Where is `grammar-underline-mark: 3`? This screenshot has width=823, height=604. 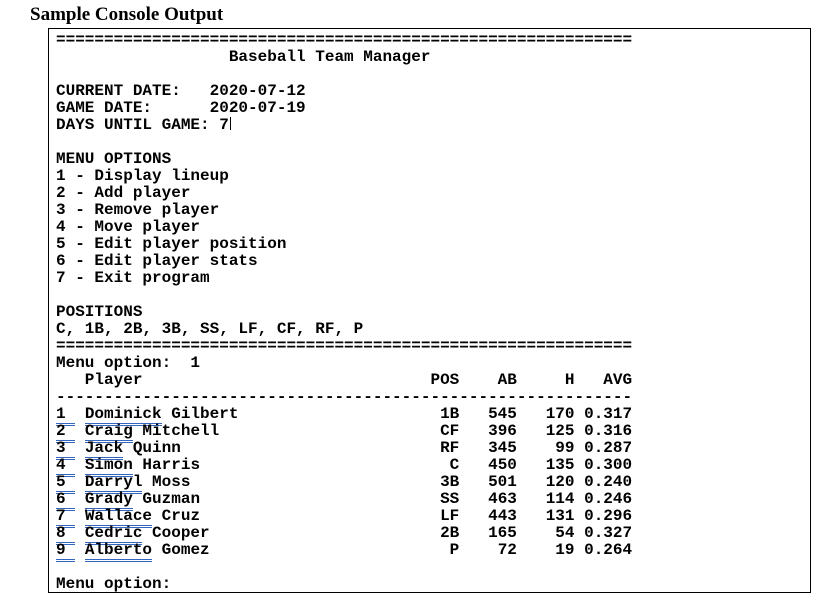 grammar-underline-mark: 3 is located at coordinates (66, 449).